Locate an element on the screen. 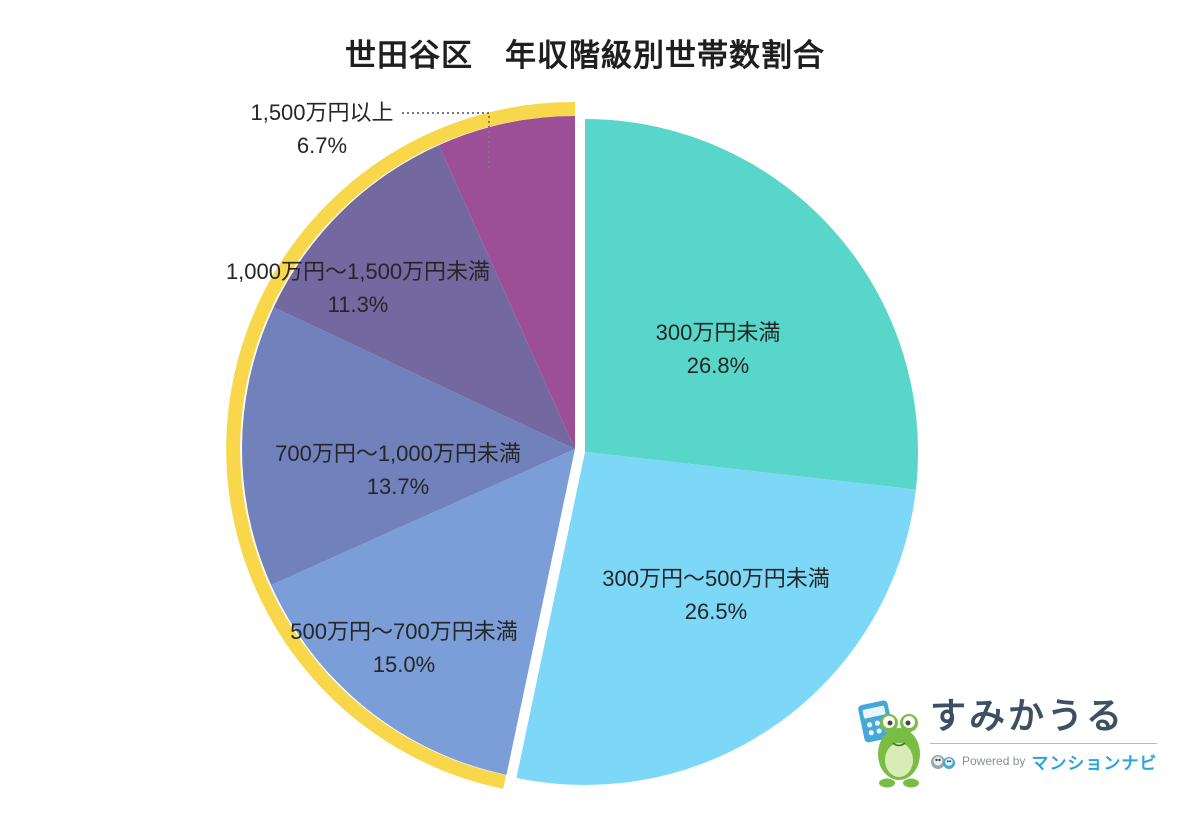  powered-by-label: Powered by is located at coordinates (994, 761).